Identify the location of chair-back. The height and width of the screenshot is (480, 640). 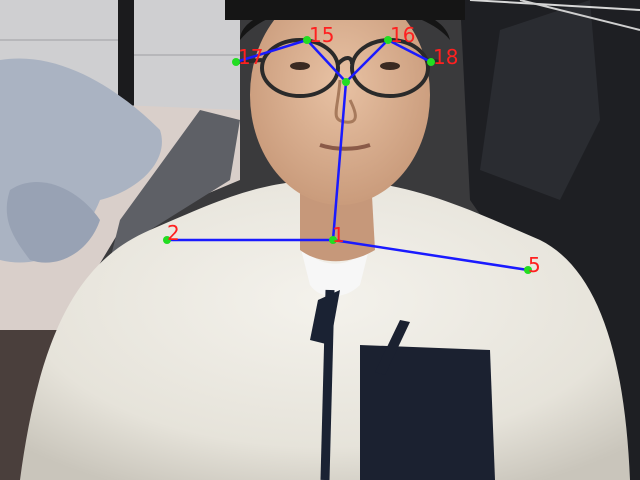
(540, 100).